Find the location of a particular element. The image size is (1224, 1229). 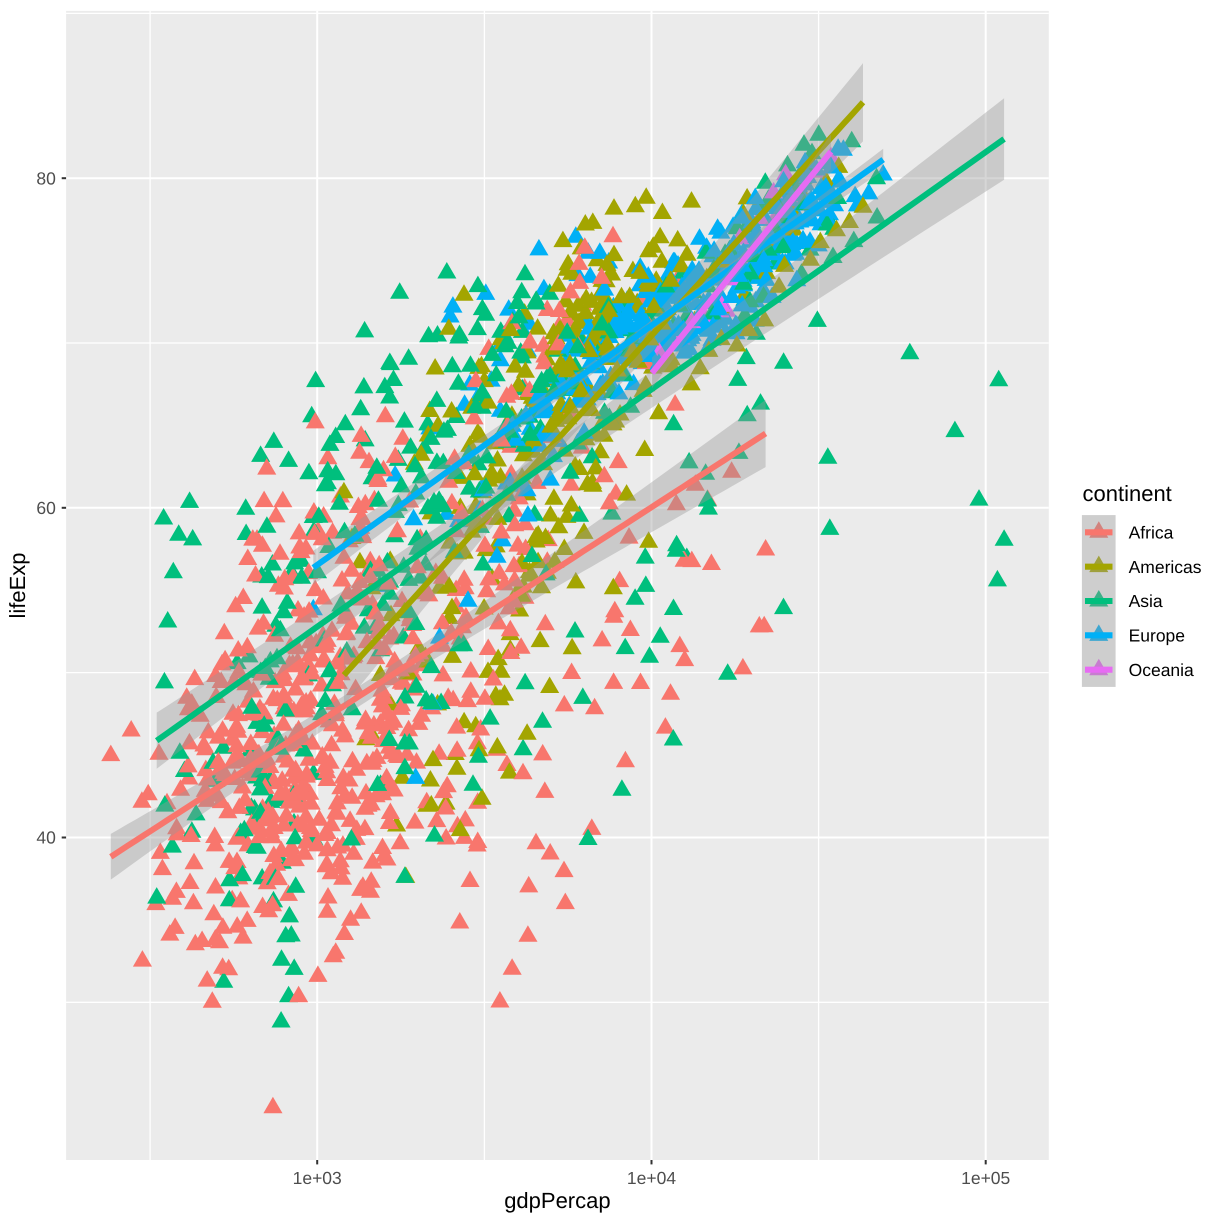

svg-text: 1e+05 is located at coordinates (985, 1178).